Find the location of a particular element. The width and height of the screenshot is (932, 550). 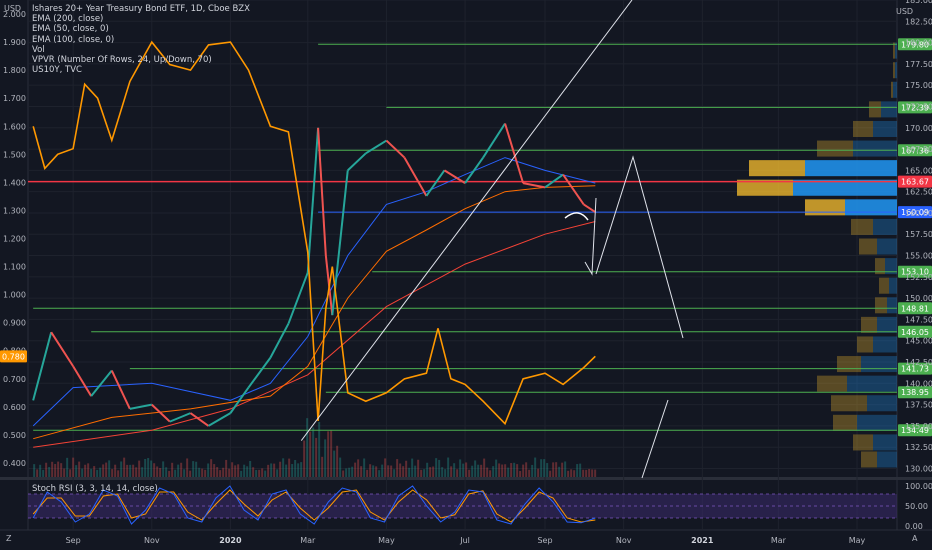

timezone-toggle: Z is located at coordinates (9, 538).